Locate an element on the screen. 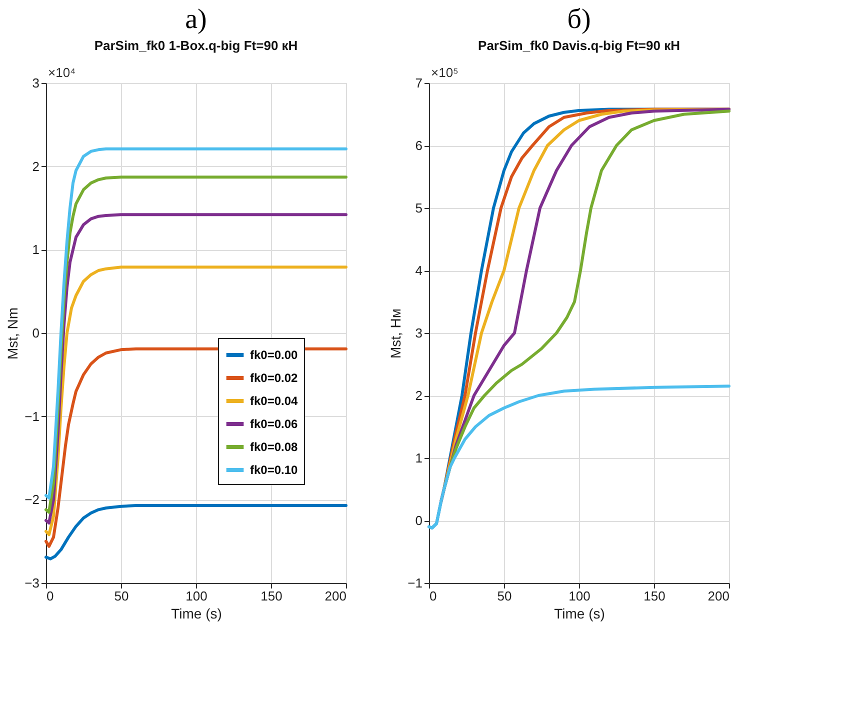 The height and width of the screenshot is (705, 848). text: ×10⁴ is located at coordinates (62, 72).